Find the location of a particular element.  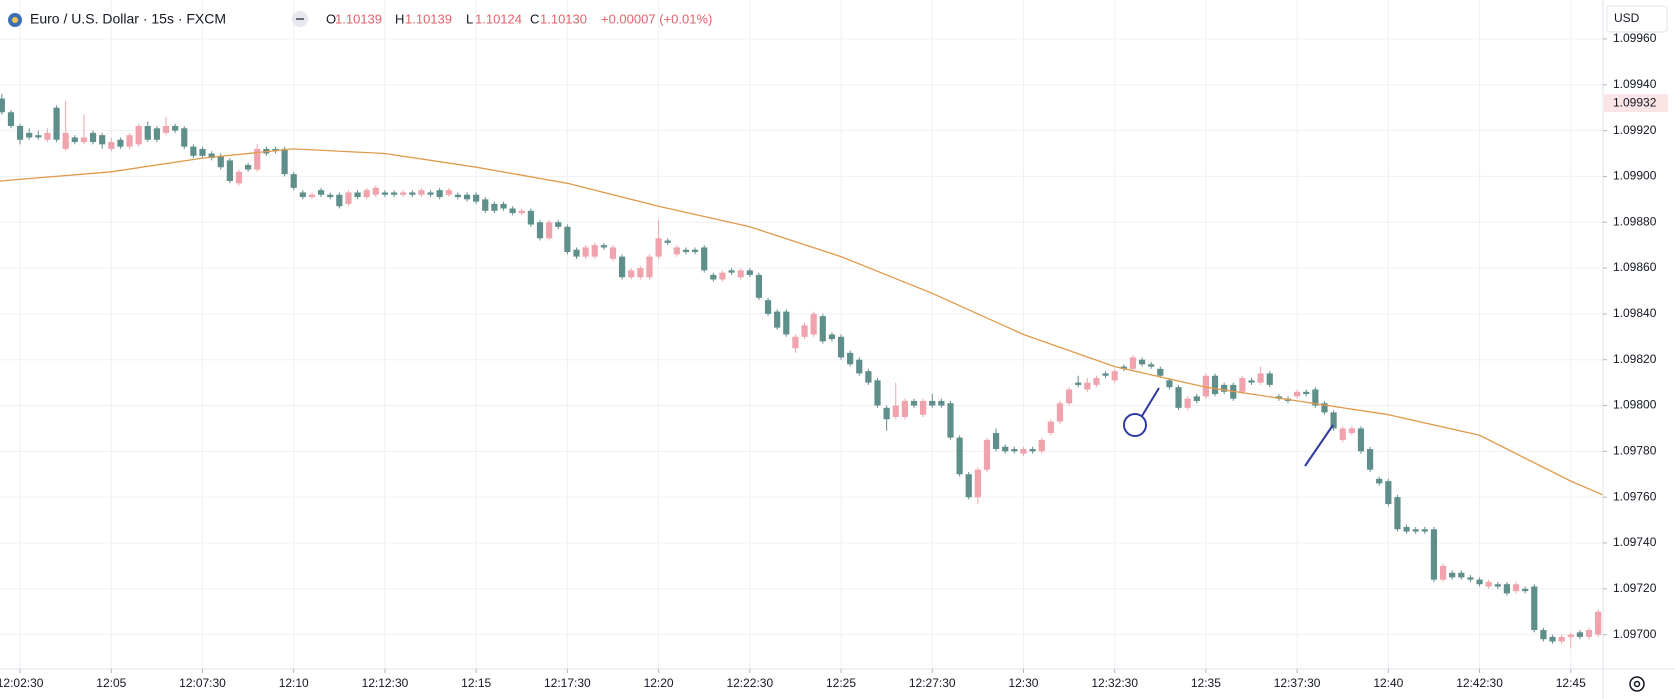

y-tick-label: 1.09880 is located at coordinates (1635, 221).